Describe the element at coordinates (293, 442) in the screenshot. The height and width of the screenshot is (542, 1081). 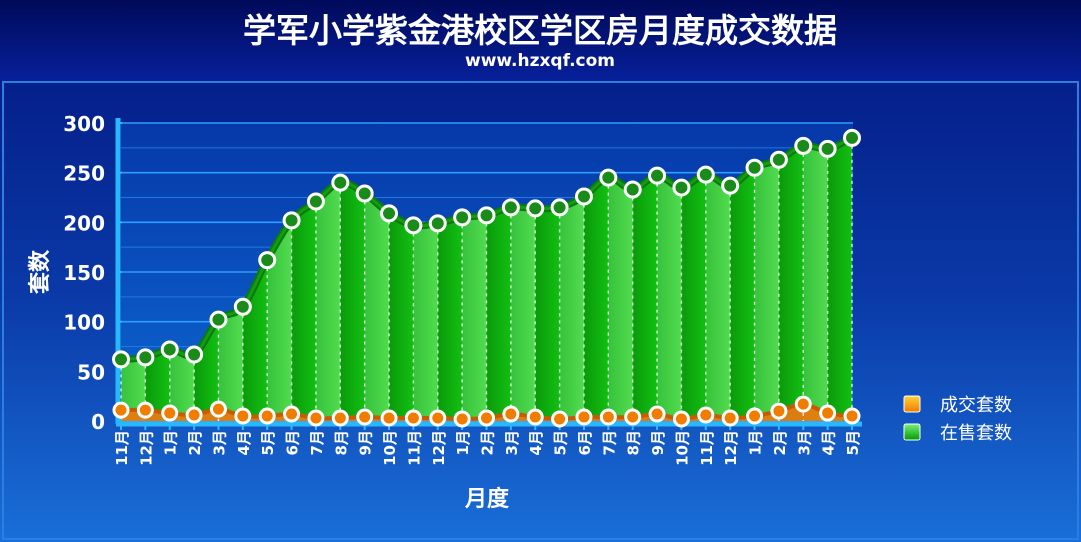
I see `x-tick-label: 6月` at that location.